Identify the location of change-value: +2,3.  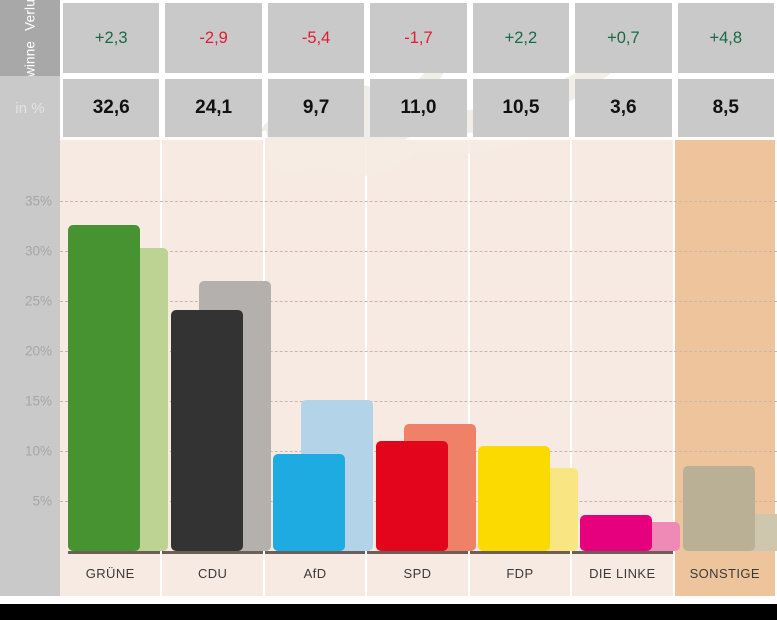
(111, 37).